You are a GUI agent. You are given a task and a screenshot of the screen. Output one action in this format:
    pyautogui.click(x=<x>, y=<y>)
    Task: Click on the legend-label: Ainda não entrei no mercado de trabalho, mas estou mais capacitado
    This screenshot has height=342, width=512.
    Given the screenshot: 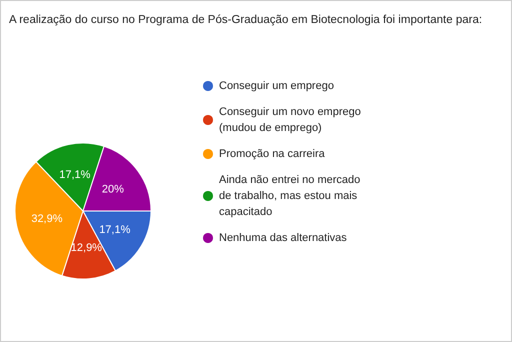 What is the action you would take?
    pyautogui.click(x=291, y=196)
    